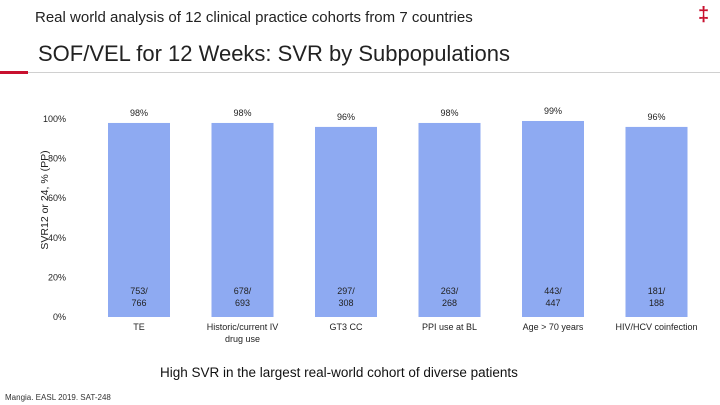 Image resolution: width=720 pixels, height=405 pixels. Describe the element at coordinates (345, 303) in the screenshot. I see `bar-count-label: 308` at that location.